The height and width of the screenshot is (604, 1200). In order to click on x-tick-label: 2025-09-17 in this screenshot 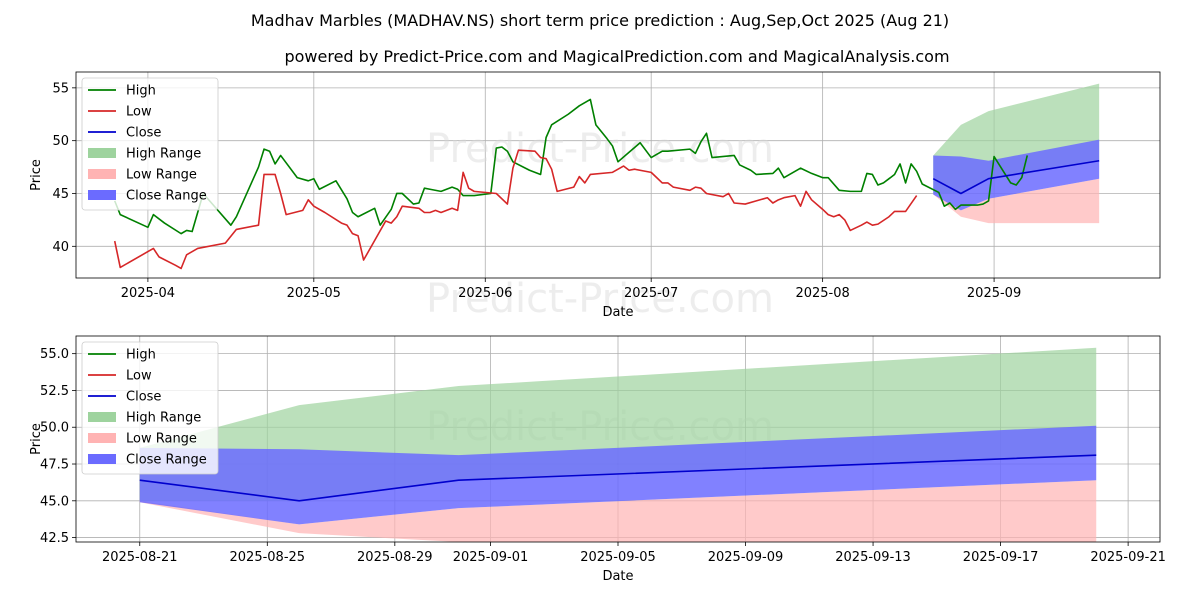, I will do `click(1001, 557)`.